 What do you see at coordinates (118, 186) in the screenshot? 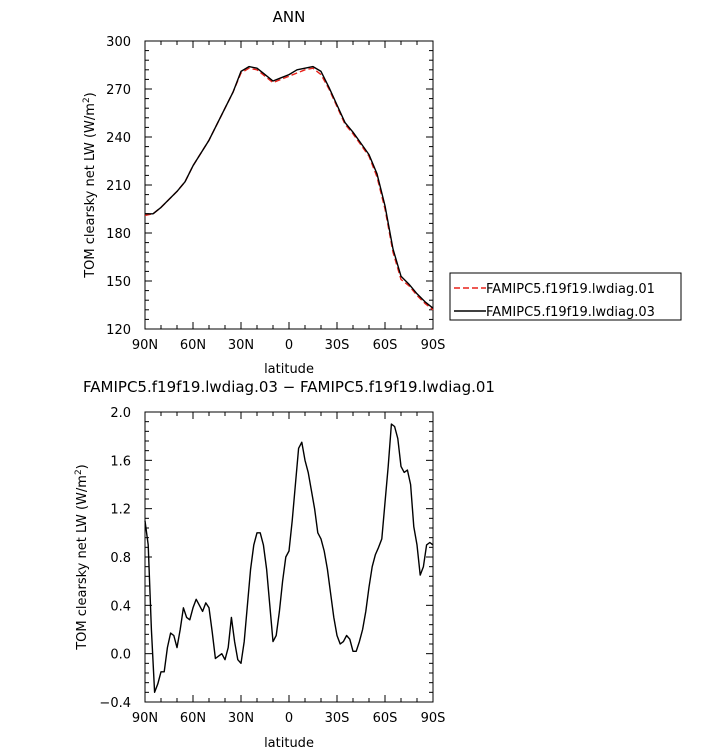
I see `y-tick-label: 210` at bounding box center [118, 186].